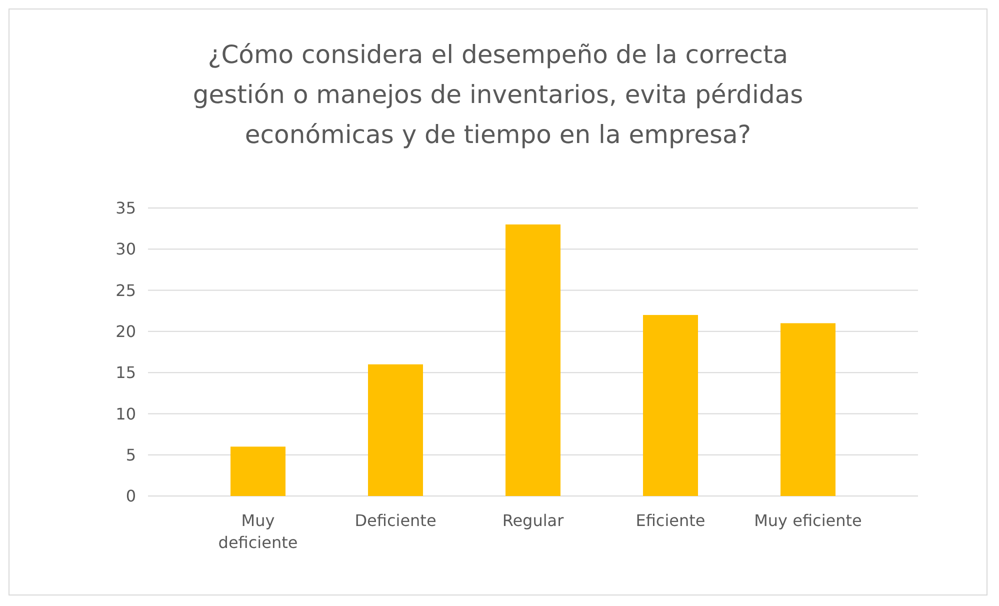 The width and height of the screenshot is (999, 606). I want to click on y-tick-label: 15, so click(126, 372).